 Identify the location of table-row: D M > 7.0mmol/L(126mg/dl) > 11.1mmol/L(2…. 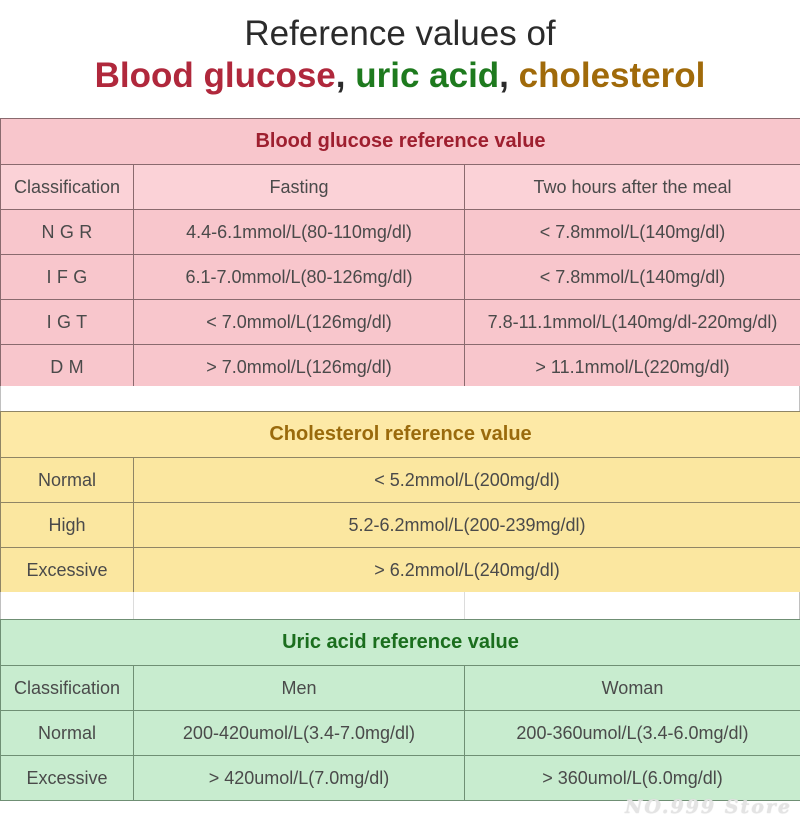
(400, 367).